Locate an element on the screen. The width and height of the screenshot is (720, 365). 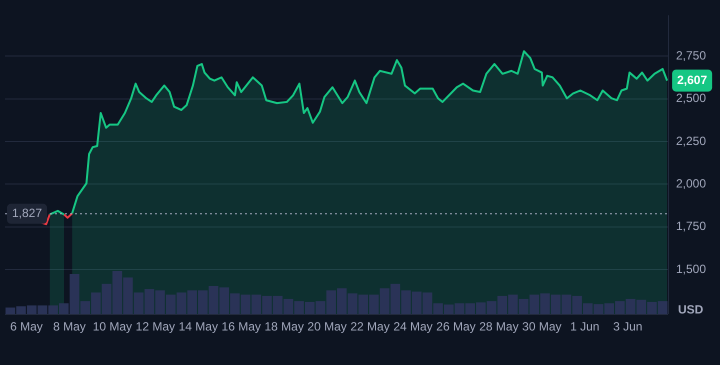
x-tick-label: 10 May is located at coordinates (112, 327).